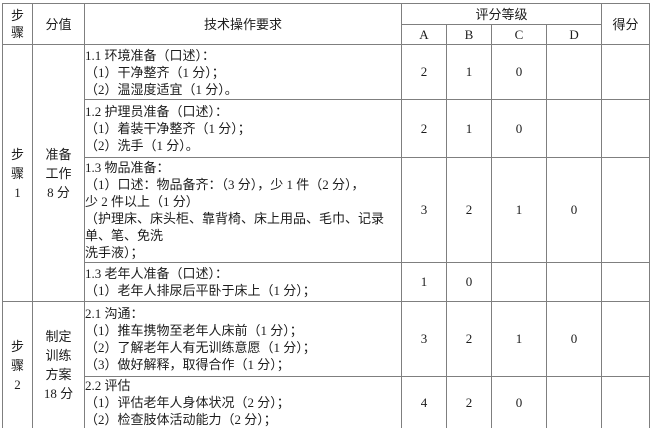 This screenshot has height=428, width=652. What do you see at coordinates (574, 34) in the screenshot?
I see `grade-header-d: D` at bounding box center [574, 34].